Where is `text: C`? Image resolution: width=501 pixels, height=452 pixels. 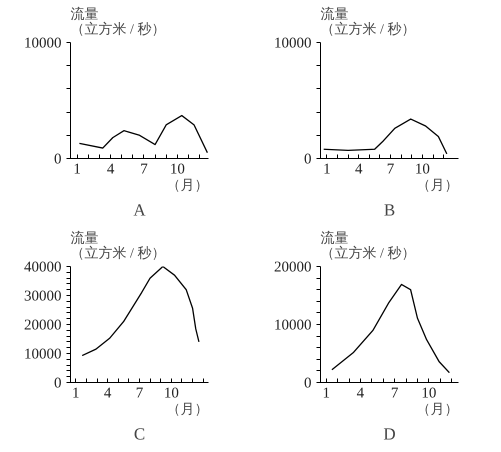 text: C is located at coordinates (140, 434).